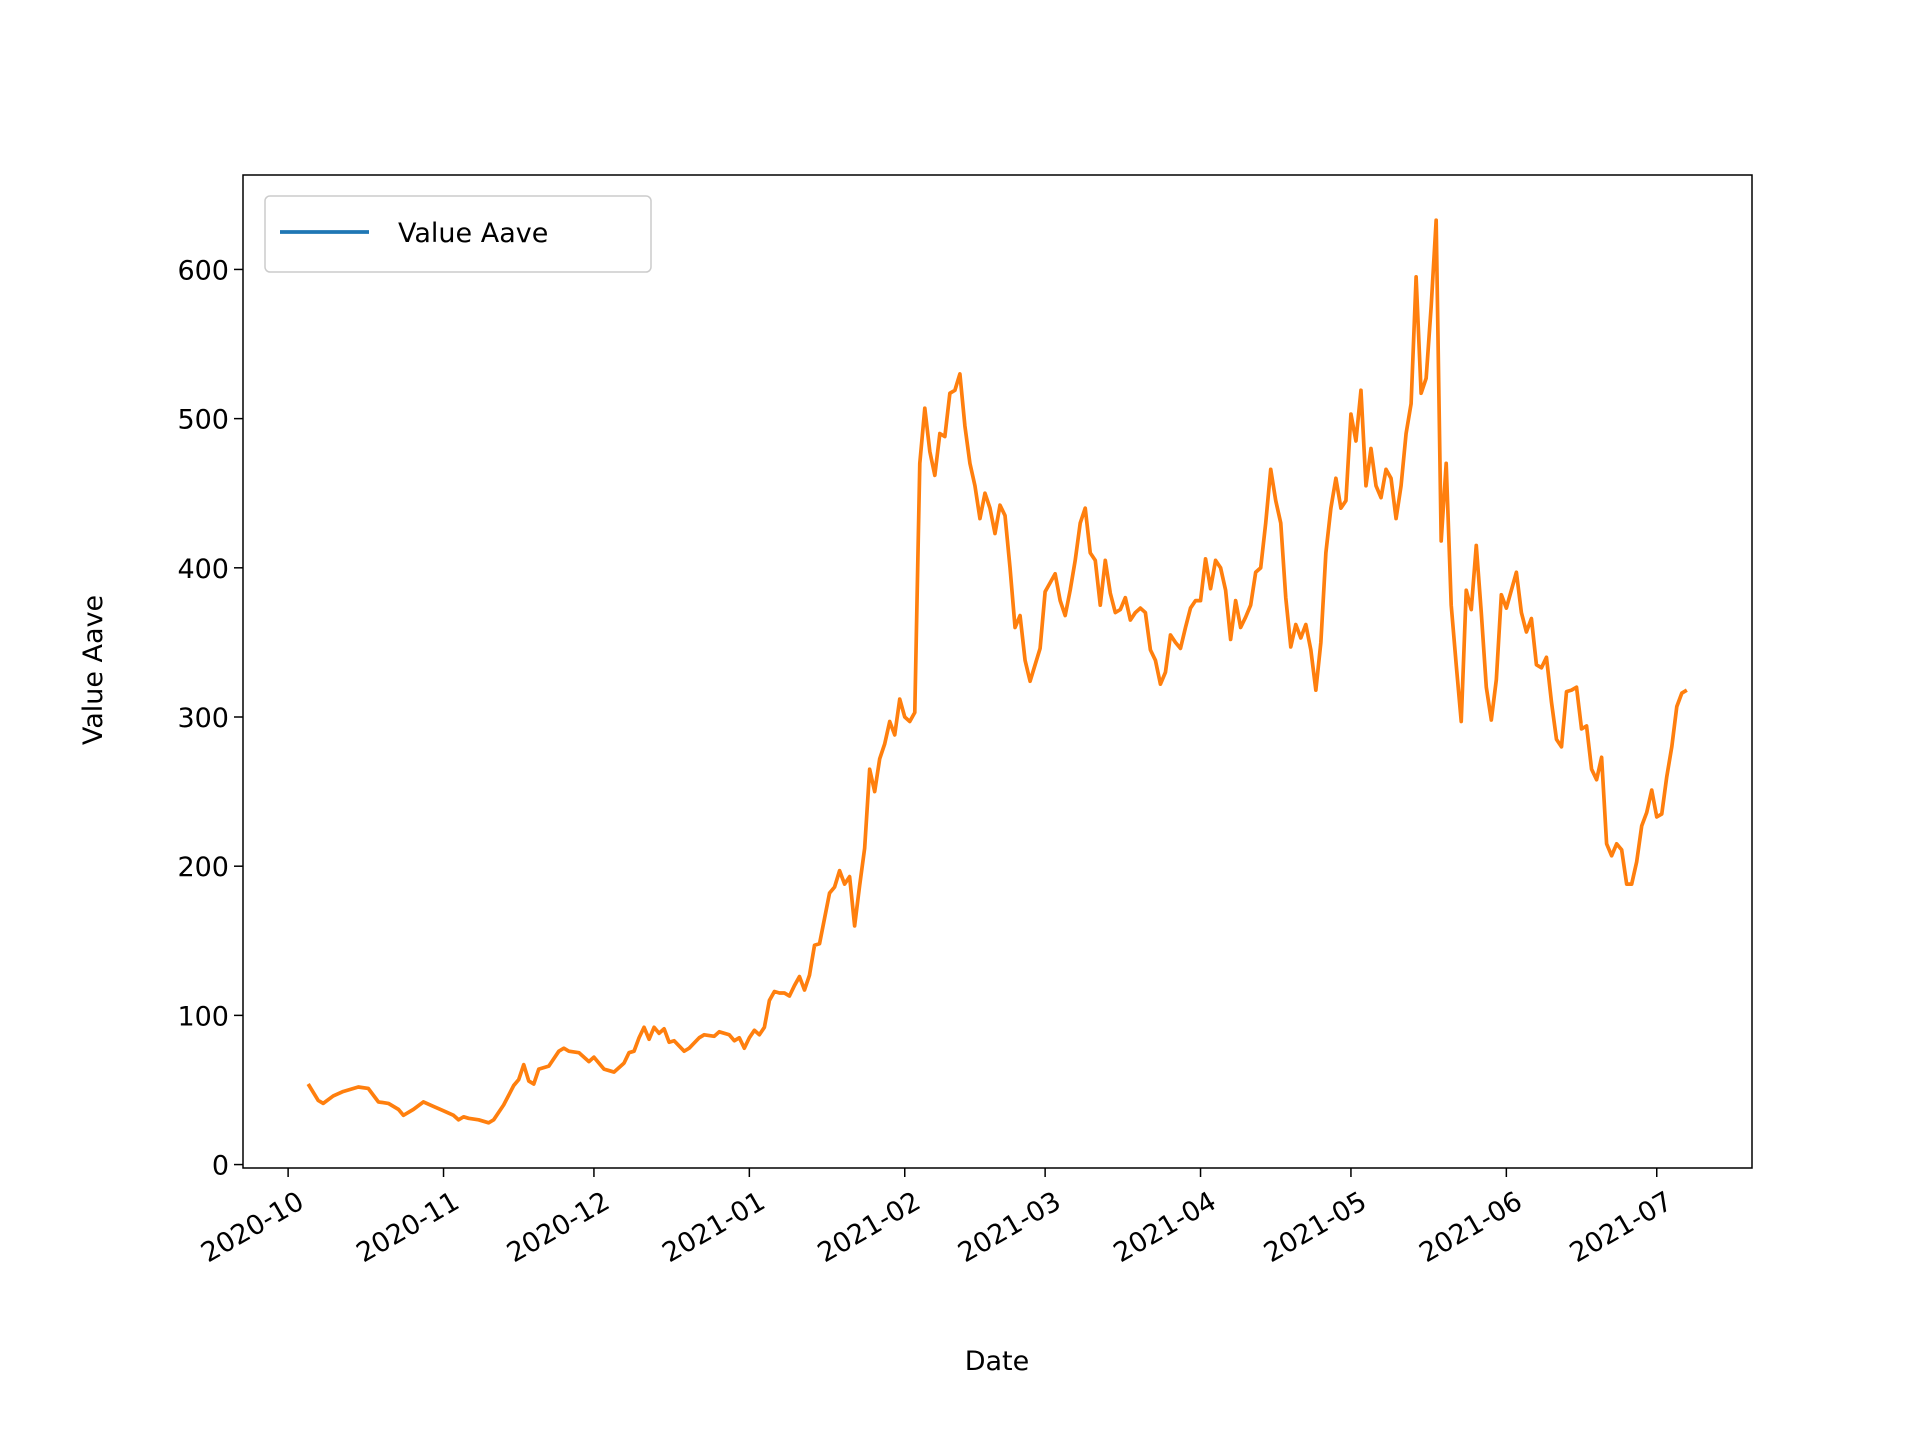 This screenshot has width=1920, height=1444. What do you see at coordinates (1164, 1227) in the screenshot?
I see `x-tick-label: 2021-04` at bounding box center [1164, 1227].